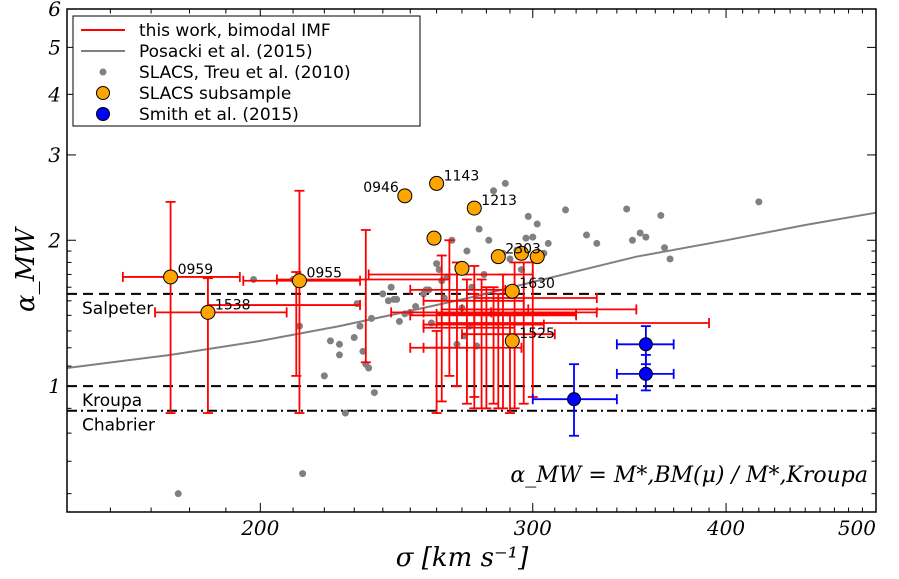 The width and height of the screenshot is (899, 579). Describe the element at coordinates (725, 528) in the screenshot. I see `x-tick-label: 400` at that location.